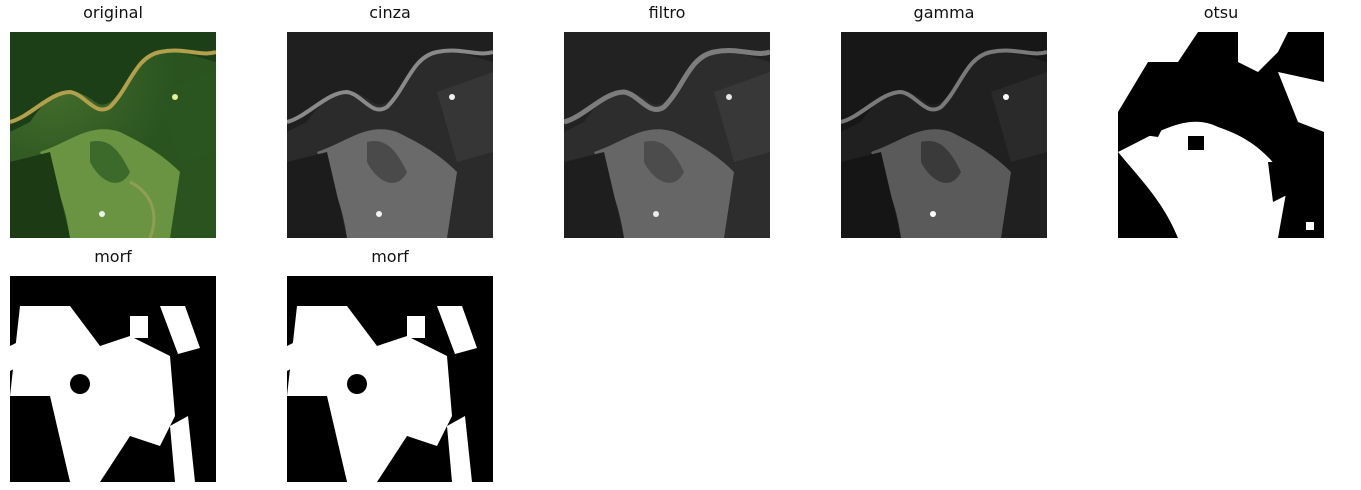 The height and width of the screenshot is (490, 1361). Describe the element at coordinates (944, 12) in the screenshot. I see `panel-title: gamma` at that location.